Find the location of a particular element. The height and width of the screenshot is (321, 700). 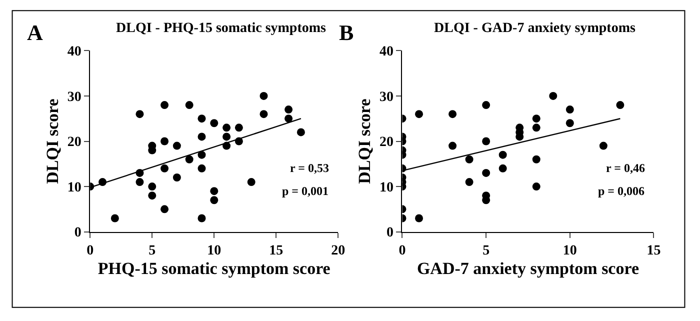

x-axis-title: PHQ-15 somatic symptom score is located at coordinates (214, 268).